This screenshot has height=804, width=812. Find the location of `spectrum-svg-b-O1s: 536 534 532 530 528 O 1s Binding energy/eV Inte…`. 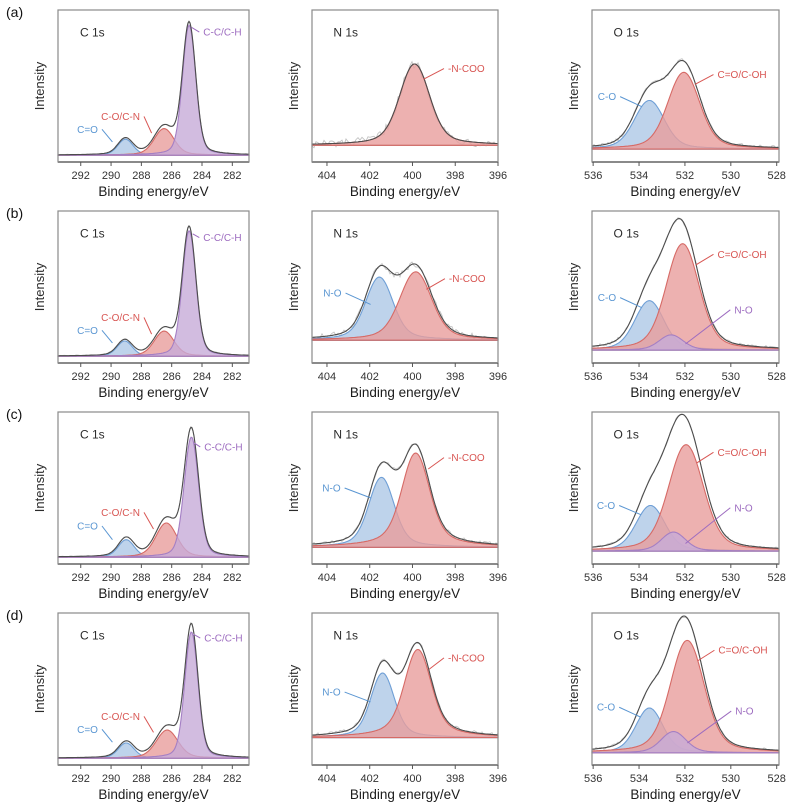

spectrum-svg-b-O1s: 536 534 532 530 528 O 1s Binding energy/eV Inte… is located at coordinates (676, 305).